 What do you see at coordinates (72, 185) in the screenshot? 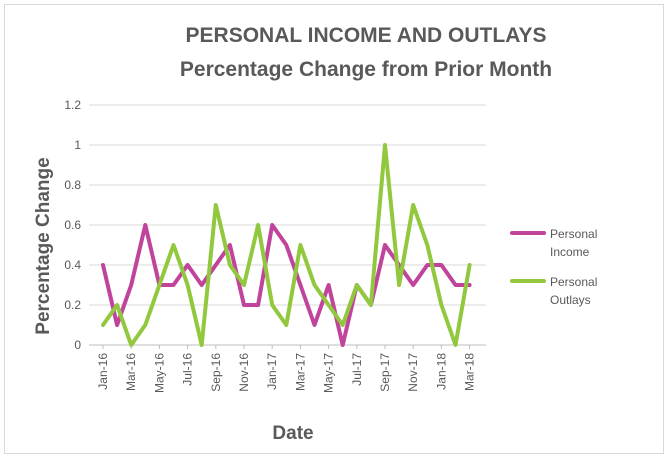
I see `y-tick-label: 0.8` at bounding box center [72, 185].